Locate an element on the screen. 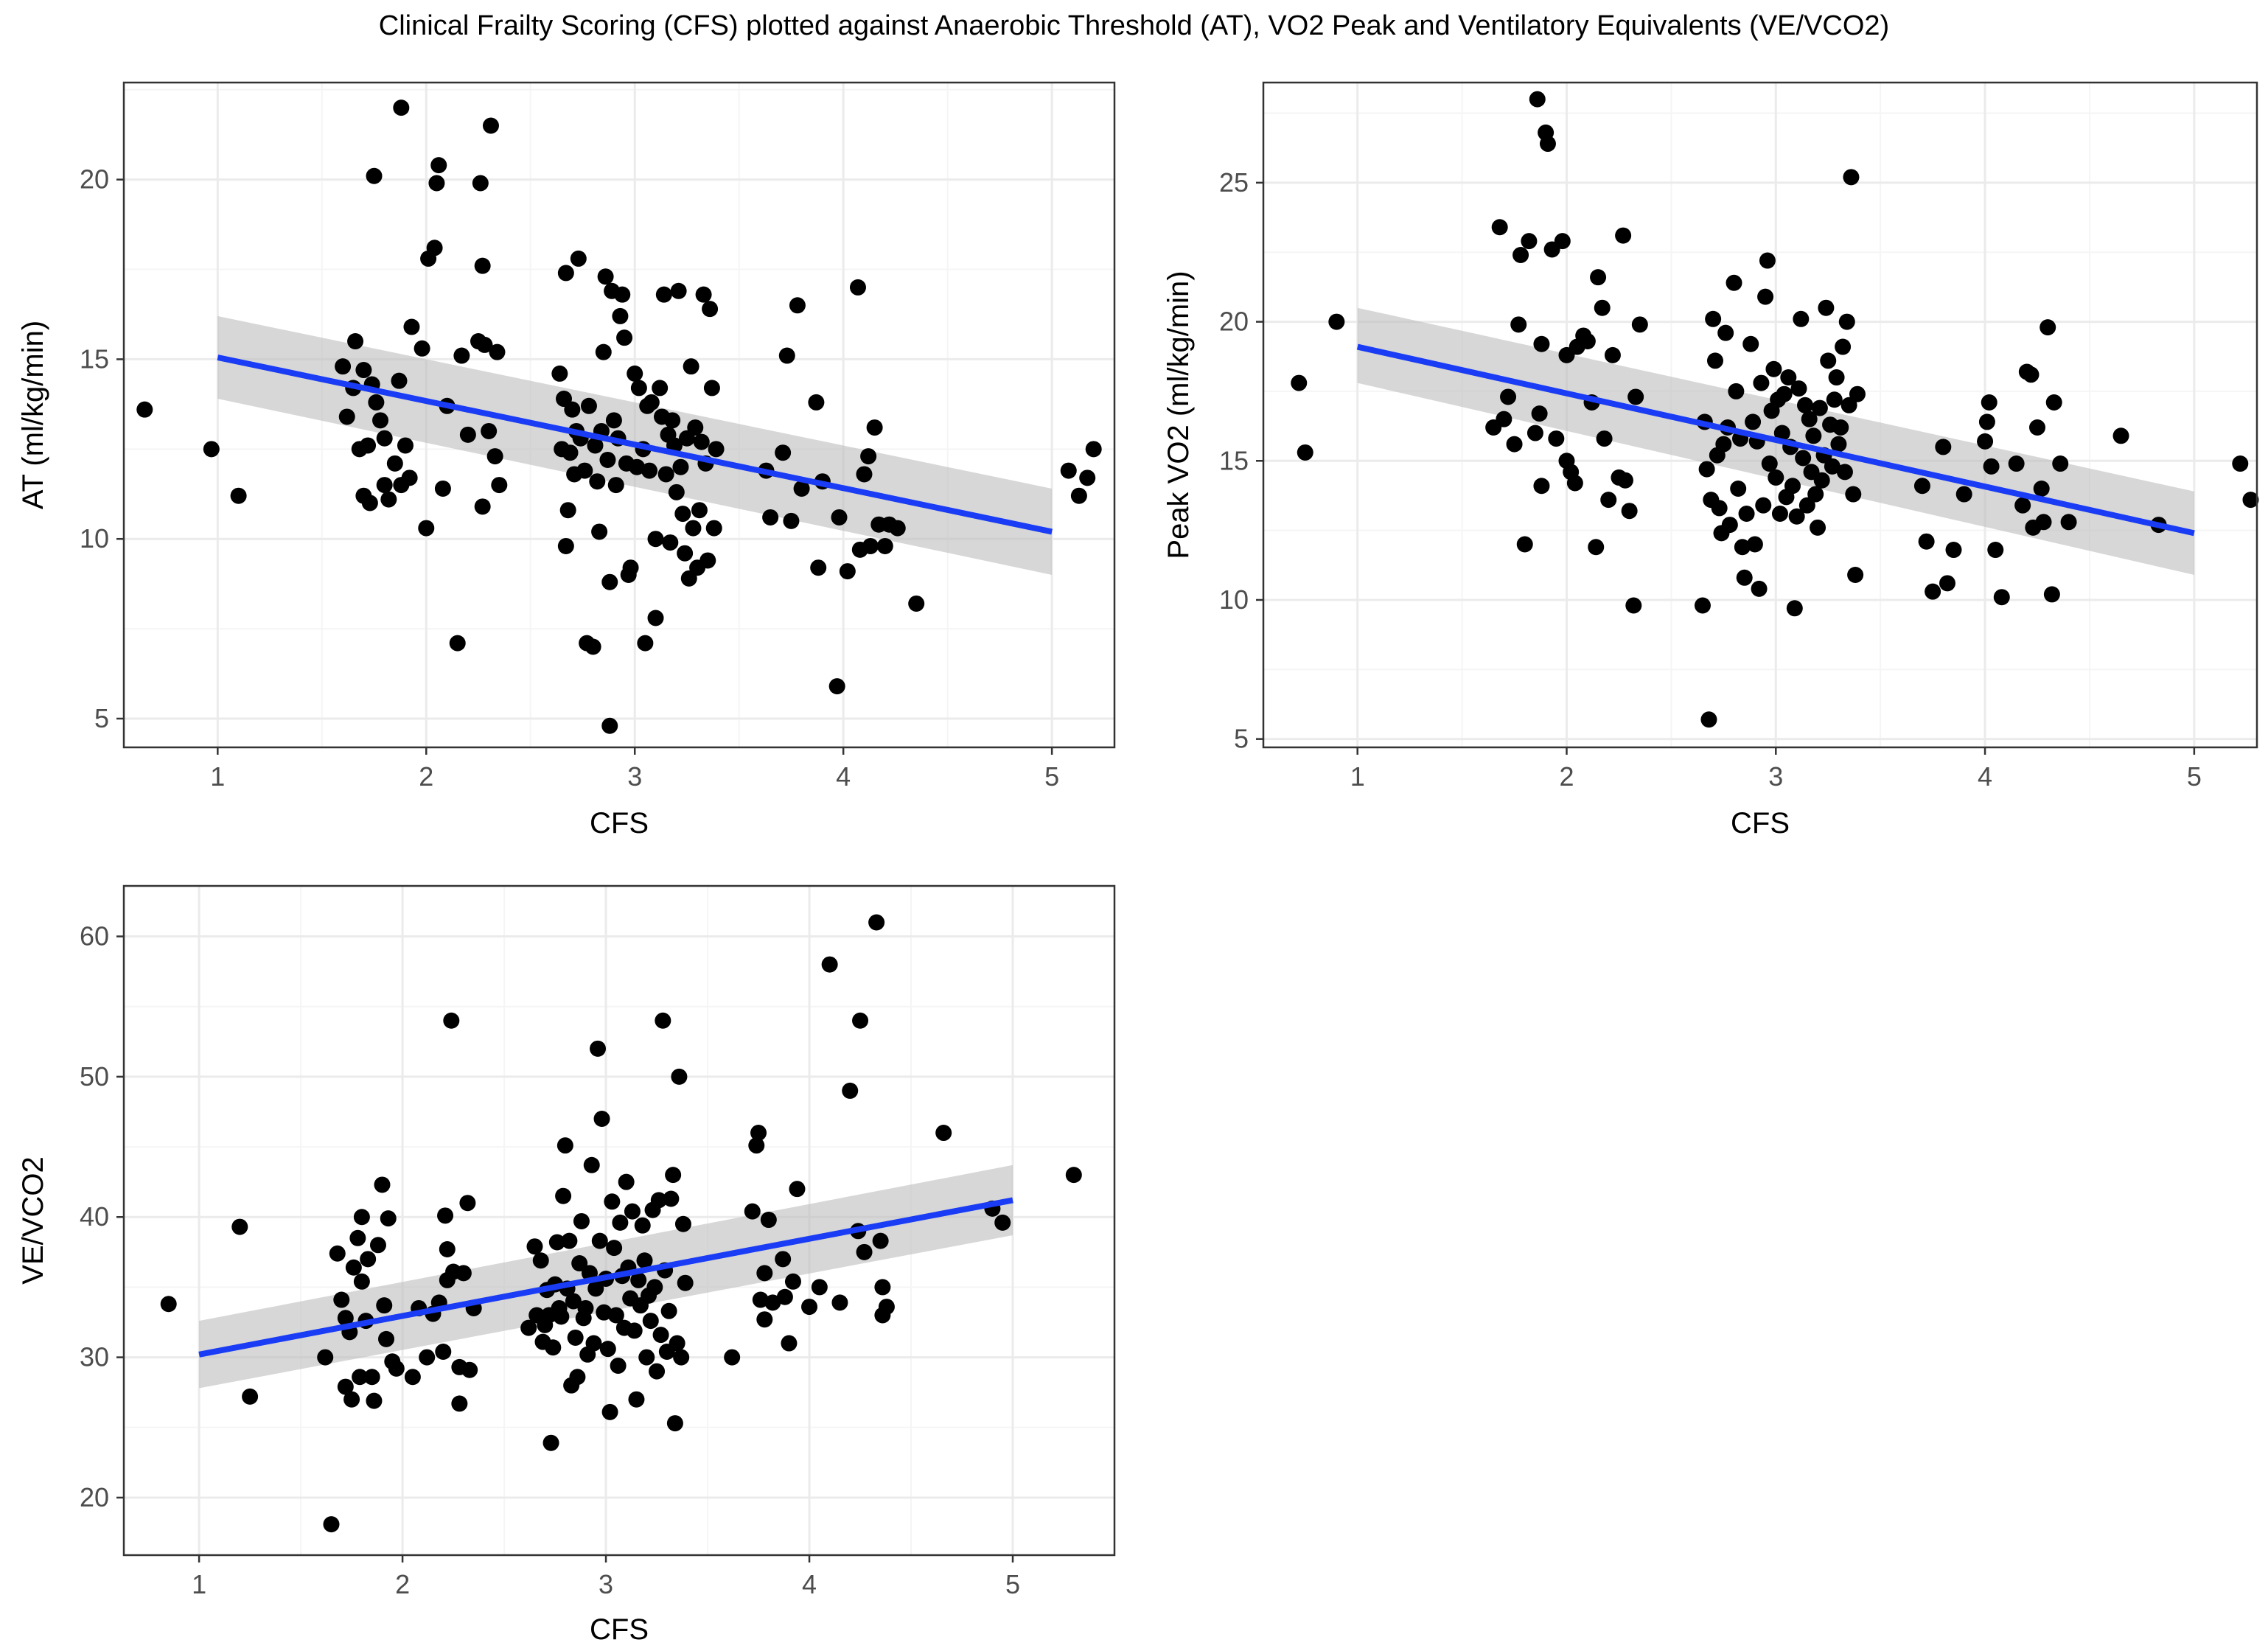 The height and width of the screenshot is (1648, 2268). y-tick-label: 5 is located at coordinates (1241, 739).